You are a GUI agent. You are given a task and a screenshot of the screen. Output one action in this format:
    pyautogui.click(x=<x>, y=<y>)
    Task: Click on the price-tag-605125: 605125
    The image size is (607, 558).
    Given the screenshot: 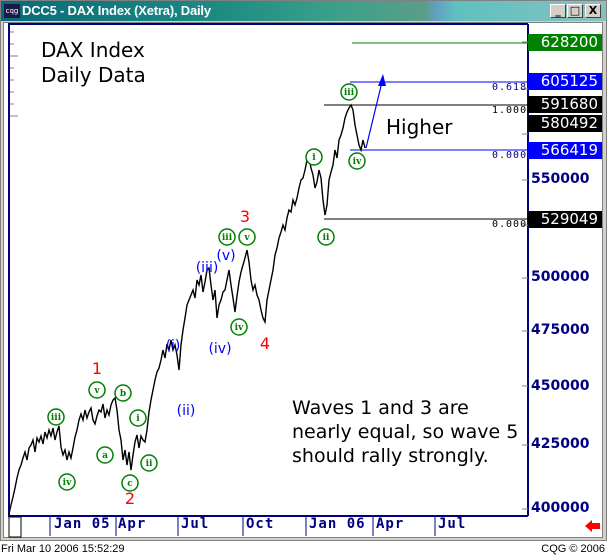 What is the action you would take?
    pyautogui.click(x=569, y=81)
    